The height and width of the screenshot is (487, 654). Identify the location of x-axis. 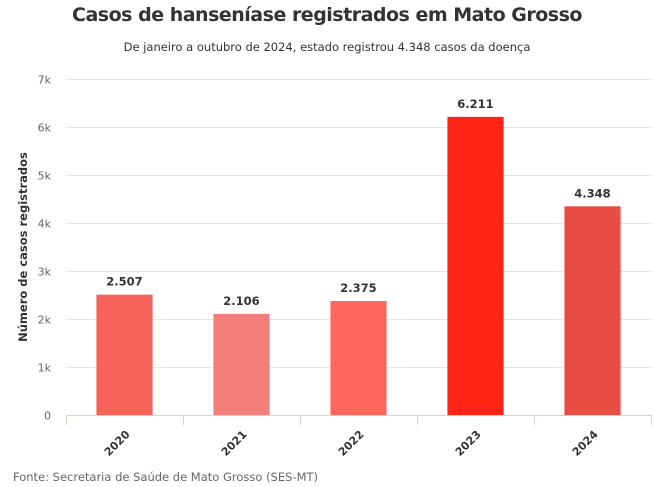
(359, 420).